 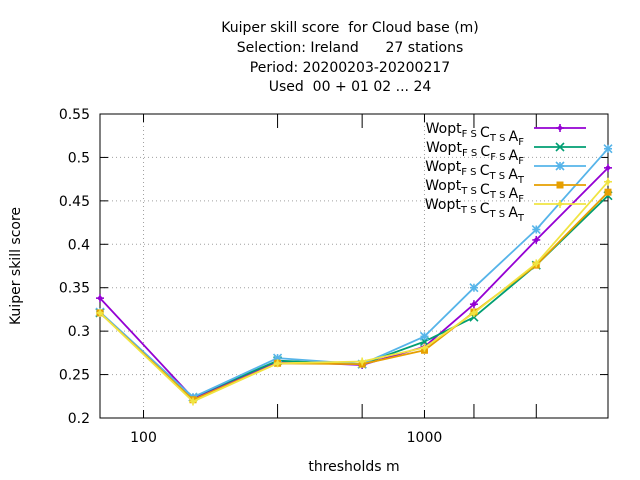 I want to click on y-tick-label: 0.55, so click(x=74, y=115).